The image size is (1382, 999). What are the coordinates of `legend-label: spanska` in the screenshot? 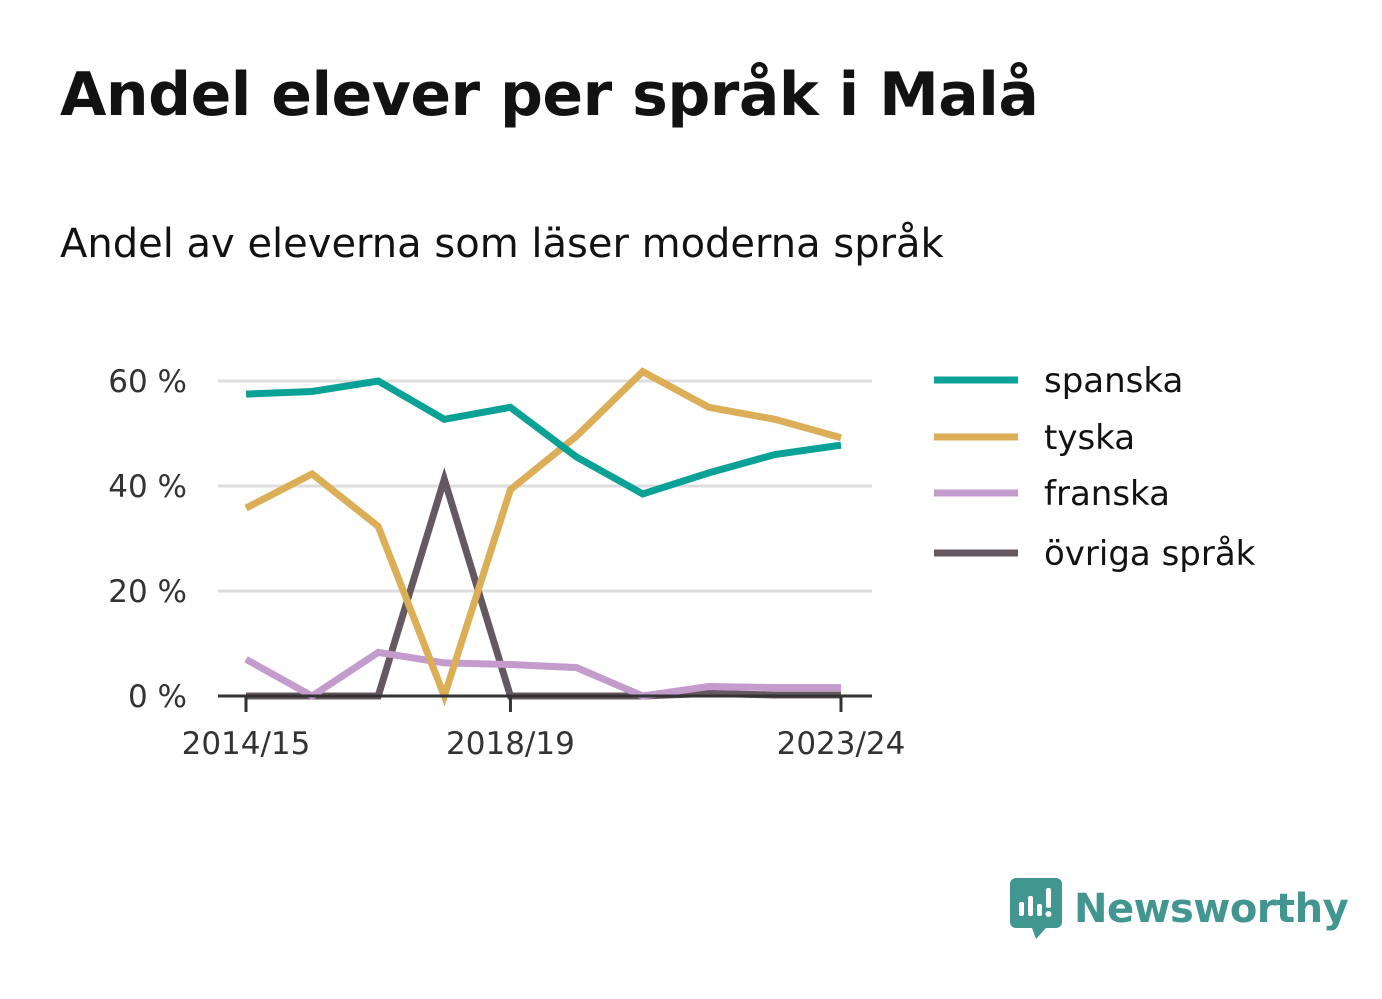 It's located at (1113, 381).